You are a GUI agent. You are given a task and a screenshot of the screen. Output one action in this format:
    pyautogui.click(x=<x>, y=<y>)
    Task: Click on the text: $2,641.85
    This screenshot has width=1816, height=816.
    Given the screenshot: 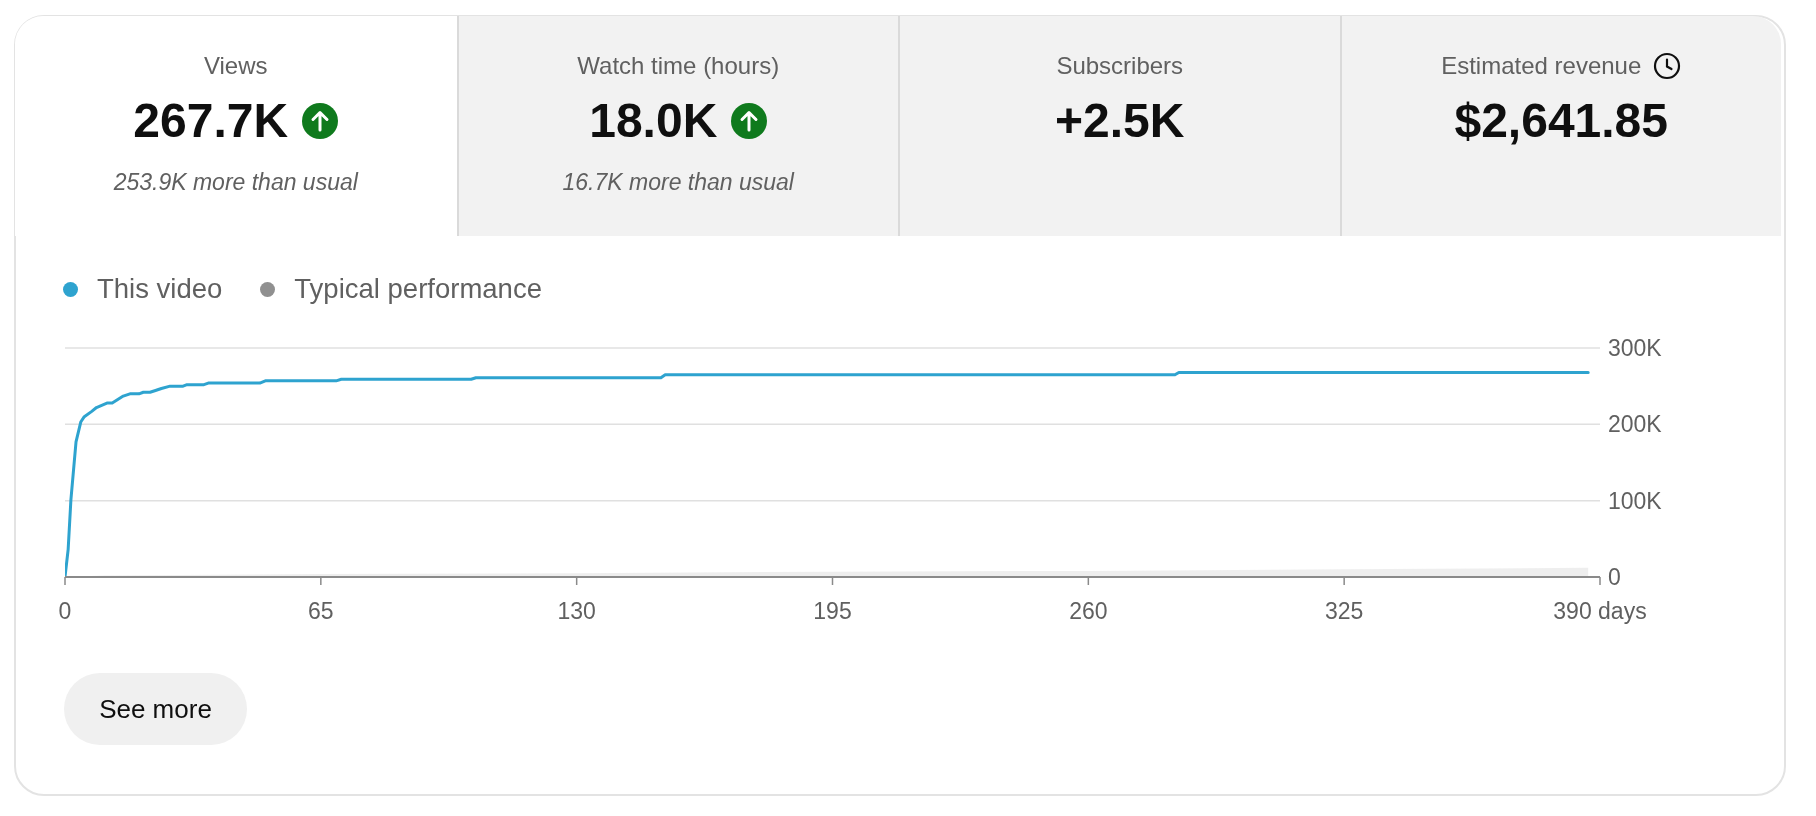 What is the action you would take?
    pyautogui.click(x=1561, y=120)
    